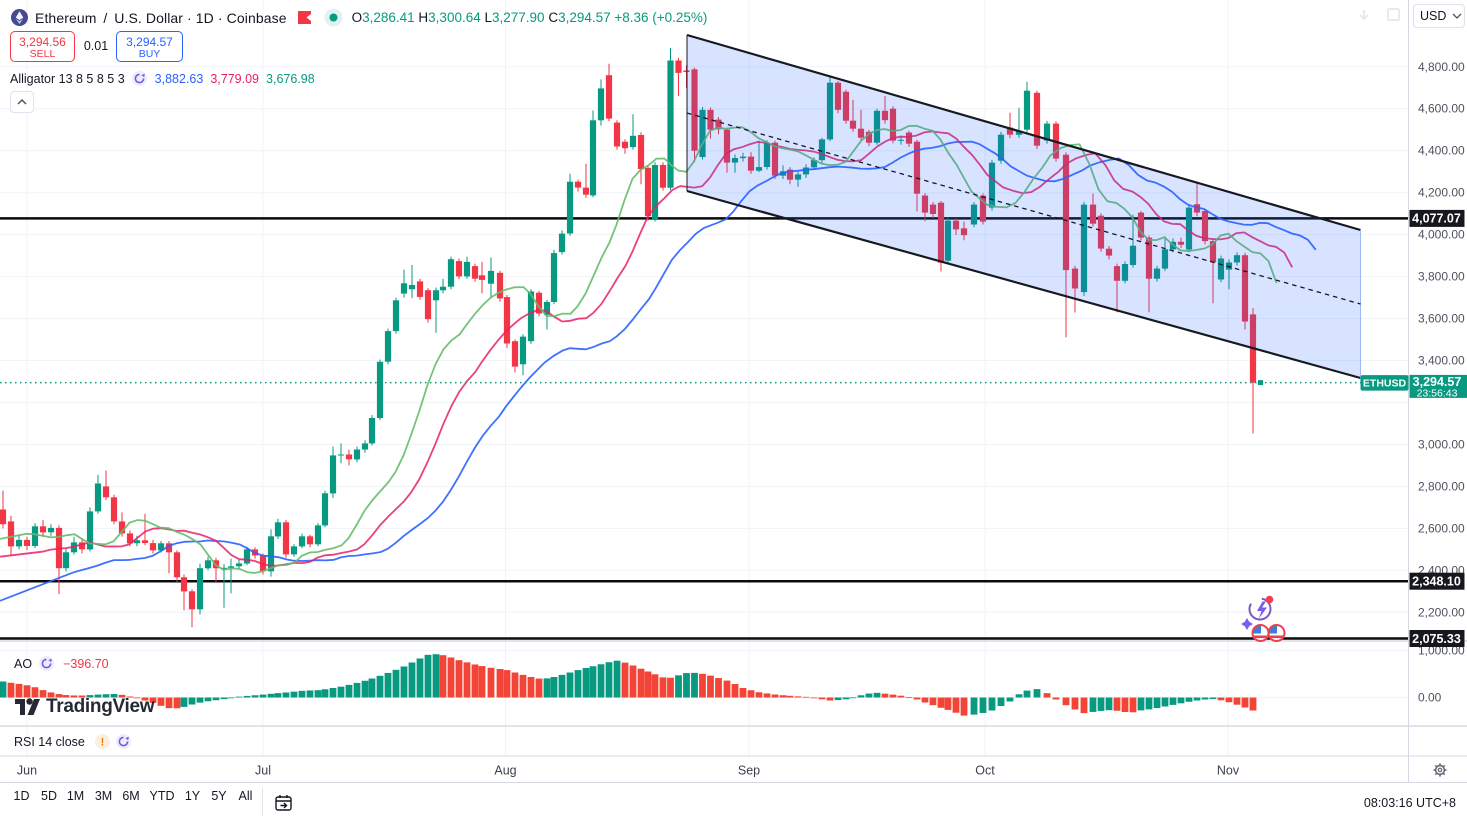 The height and width of the screenshot is (820, 1467). What do you see at coordinates (1441, 319) in the screenshot?
I see `svg-text: 3,600.00` at bounding box center [1441, 319].